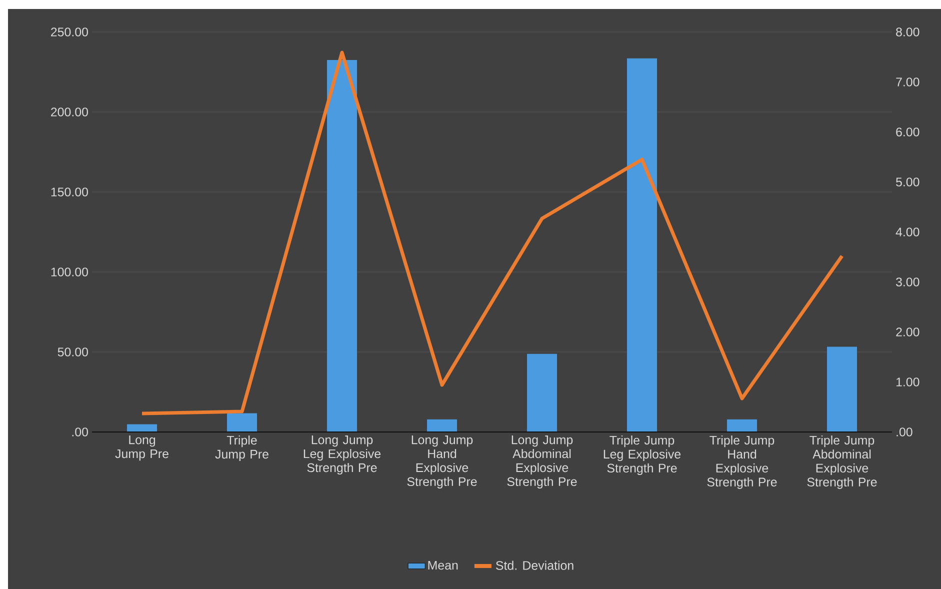 The width and height of the screenshot is (941, 589). What do you see at coordinates (908, 382) in the screenshot?
I see `y2-tick-label: 1.00` at bounding box center [908, 382].